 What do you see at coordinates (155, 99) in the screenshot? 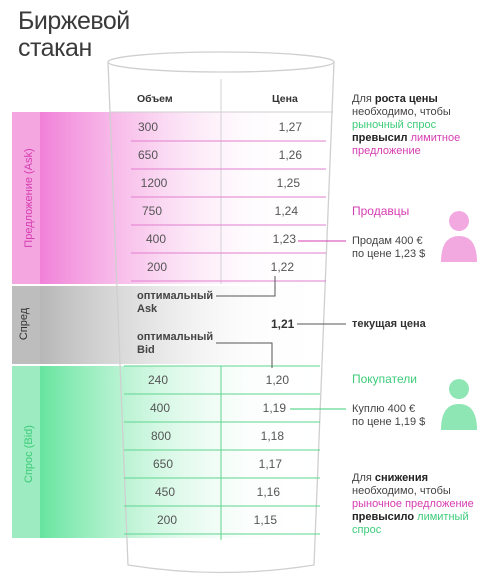
I see `volume-header: Объем` at bounding box center [155, 99].